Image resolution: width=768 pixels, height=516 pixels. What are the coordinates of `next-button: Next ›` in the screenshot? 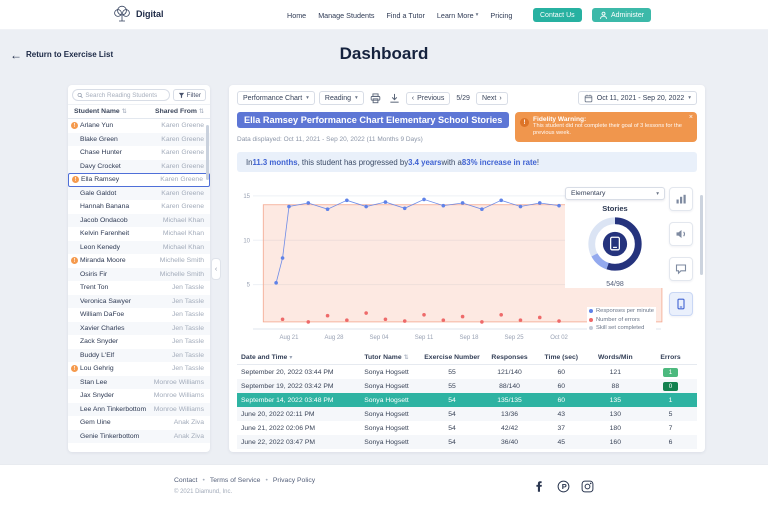 It's located at (491, 98).